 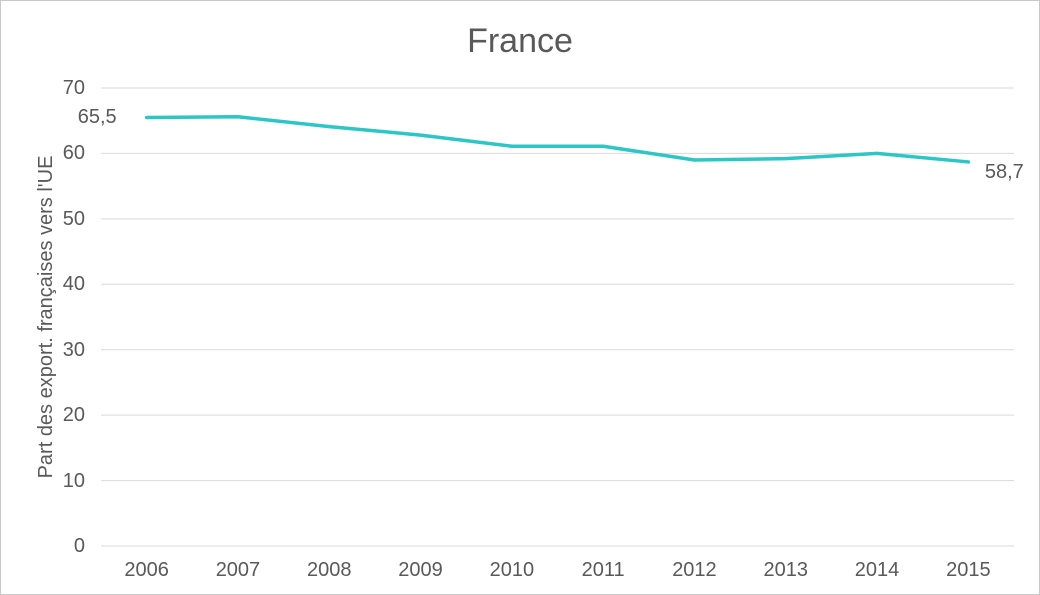 I want to click on y-tick-label-10: 10, so click(x=73, y=480).